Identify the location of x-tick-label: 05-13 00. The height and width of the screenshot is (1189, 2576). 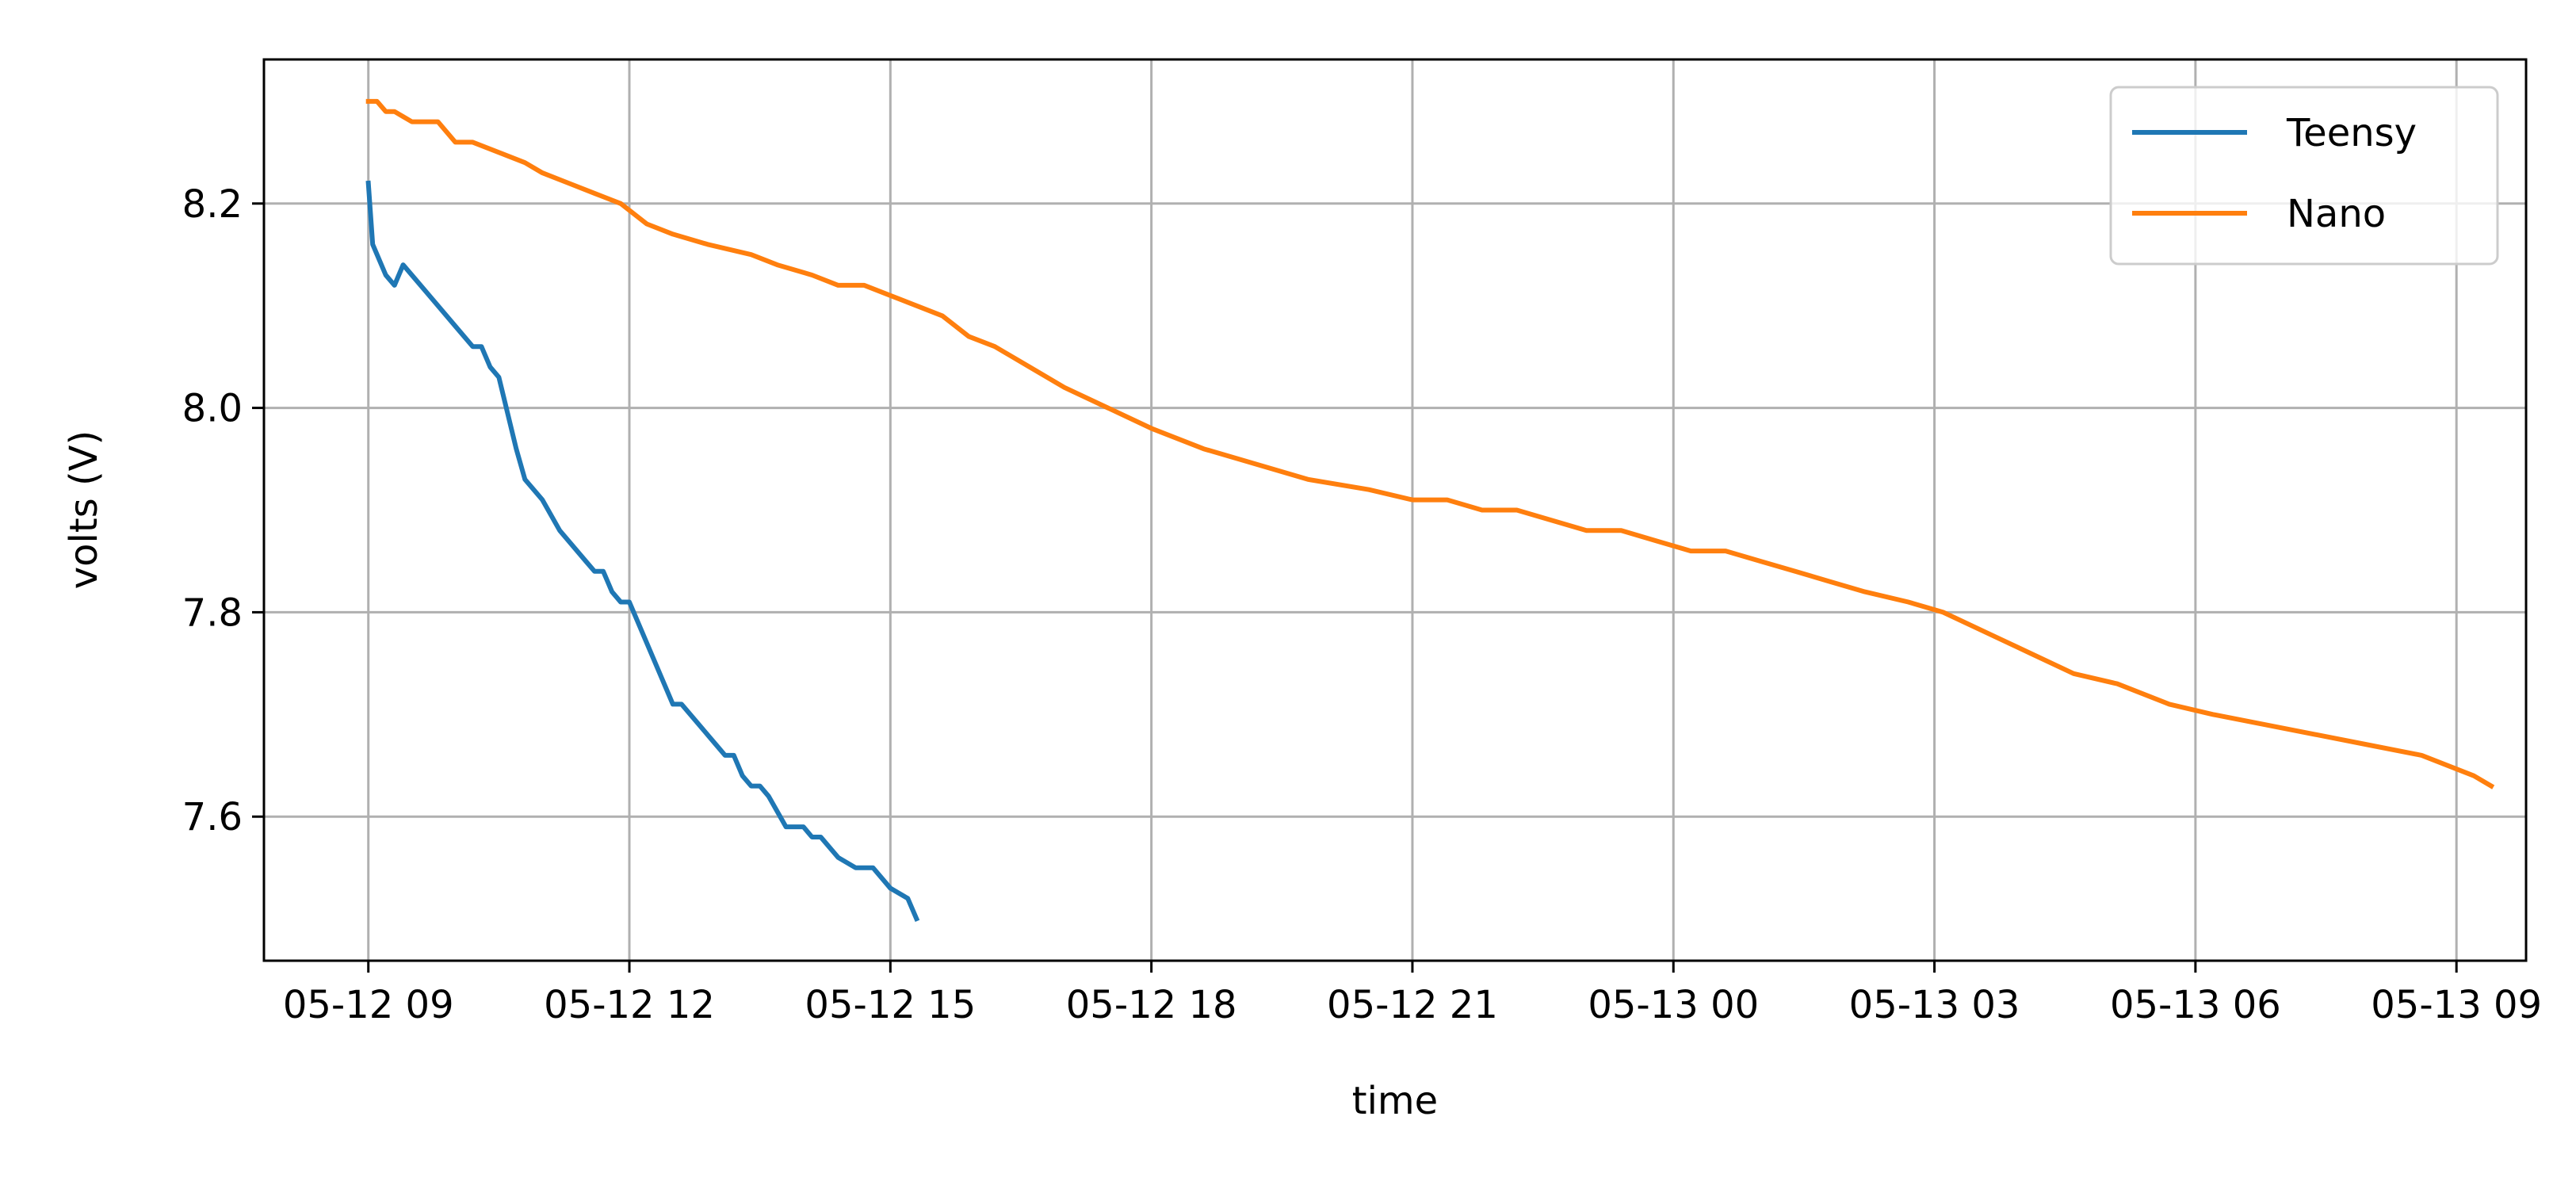
(1673, 1005).